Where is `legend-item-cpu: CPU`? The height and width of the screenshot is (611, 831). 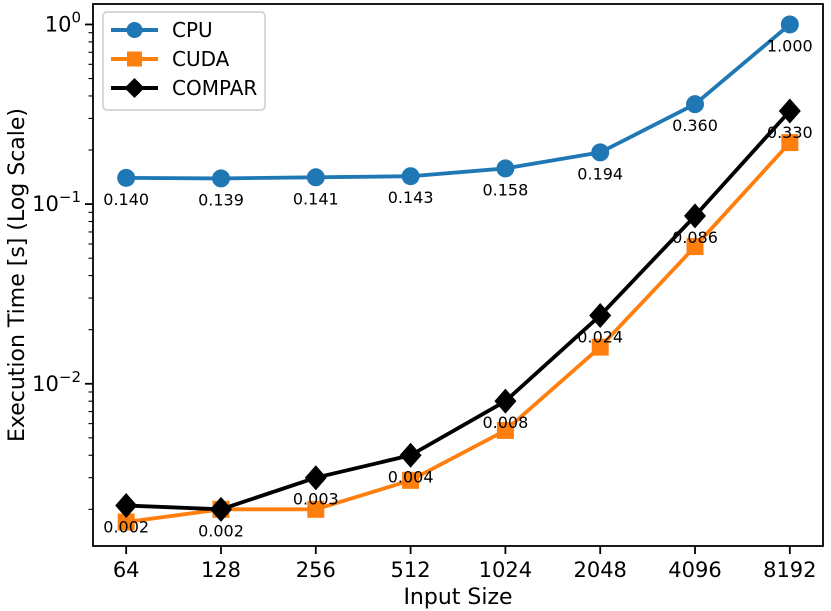 legend-item-cpu: CPU is located at coordinates (162, 30).